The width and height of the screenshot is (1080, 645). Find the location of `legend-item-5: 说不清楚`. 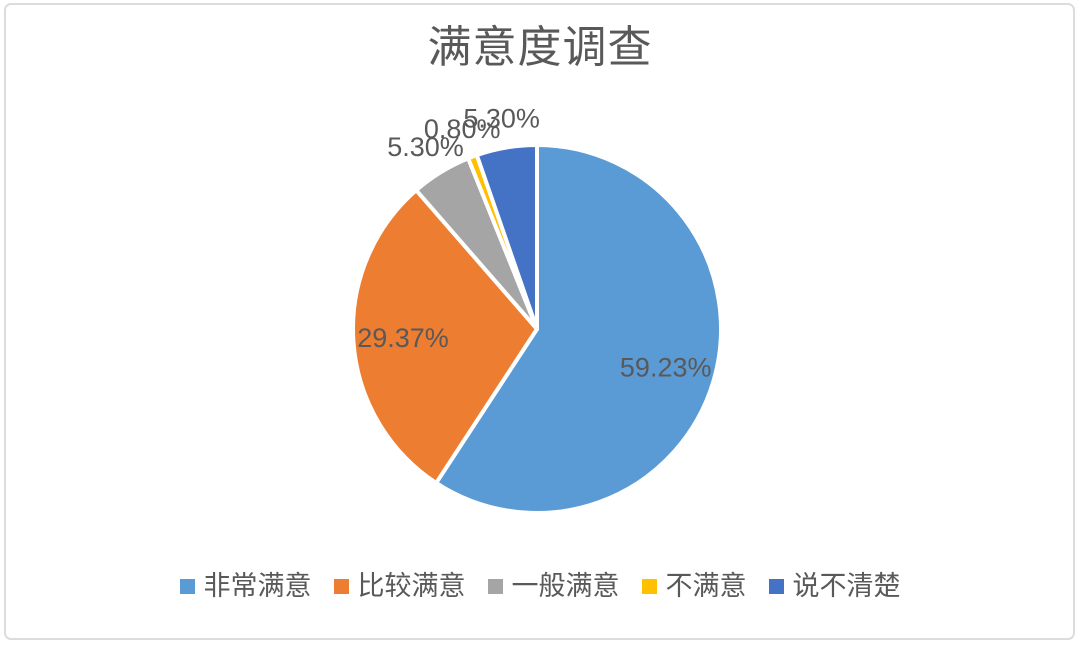

legend-item-5: 说不清楚 is located at coordinates (834, 586).